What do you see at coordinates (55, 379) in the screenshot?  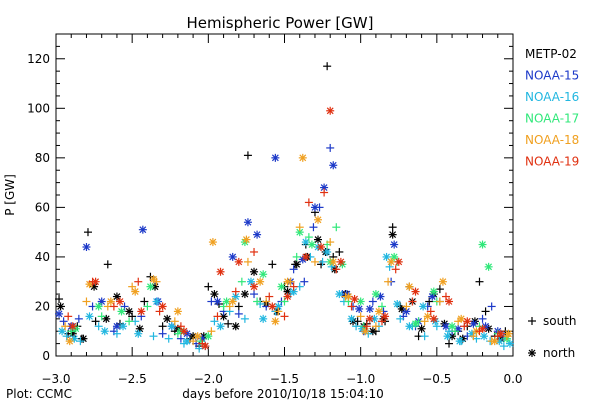 I see `x-tick-label: −3.0` at bounding box center [55, 379].